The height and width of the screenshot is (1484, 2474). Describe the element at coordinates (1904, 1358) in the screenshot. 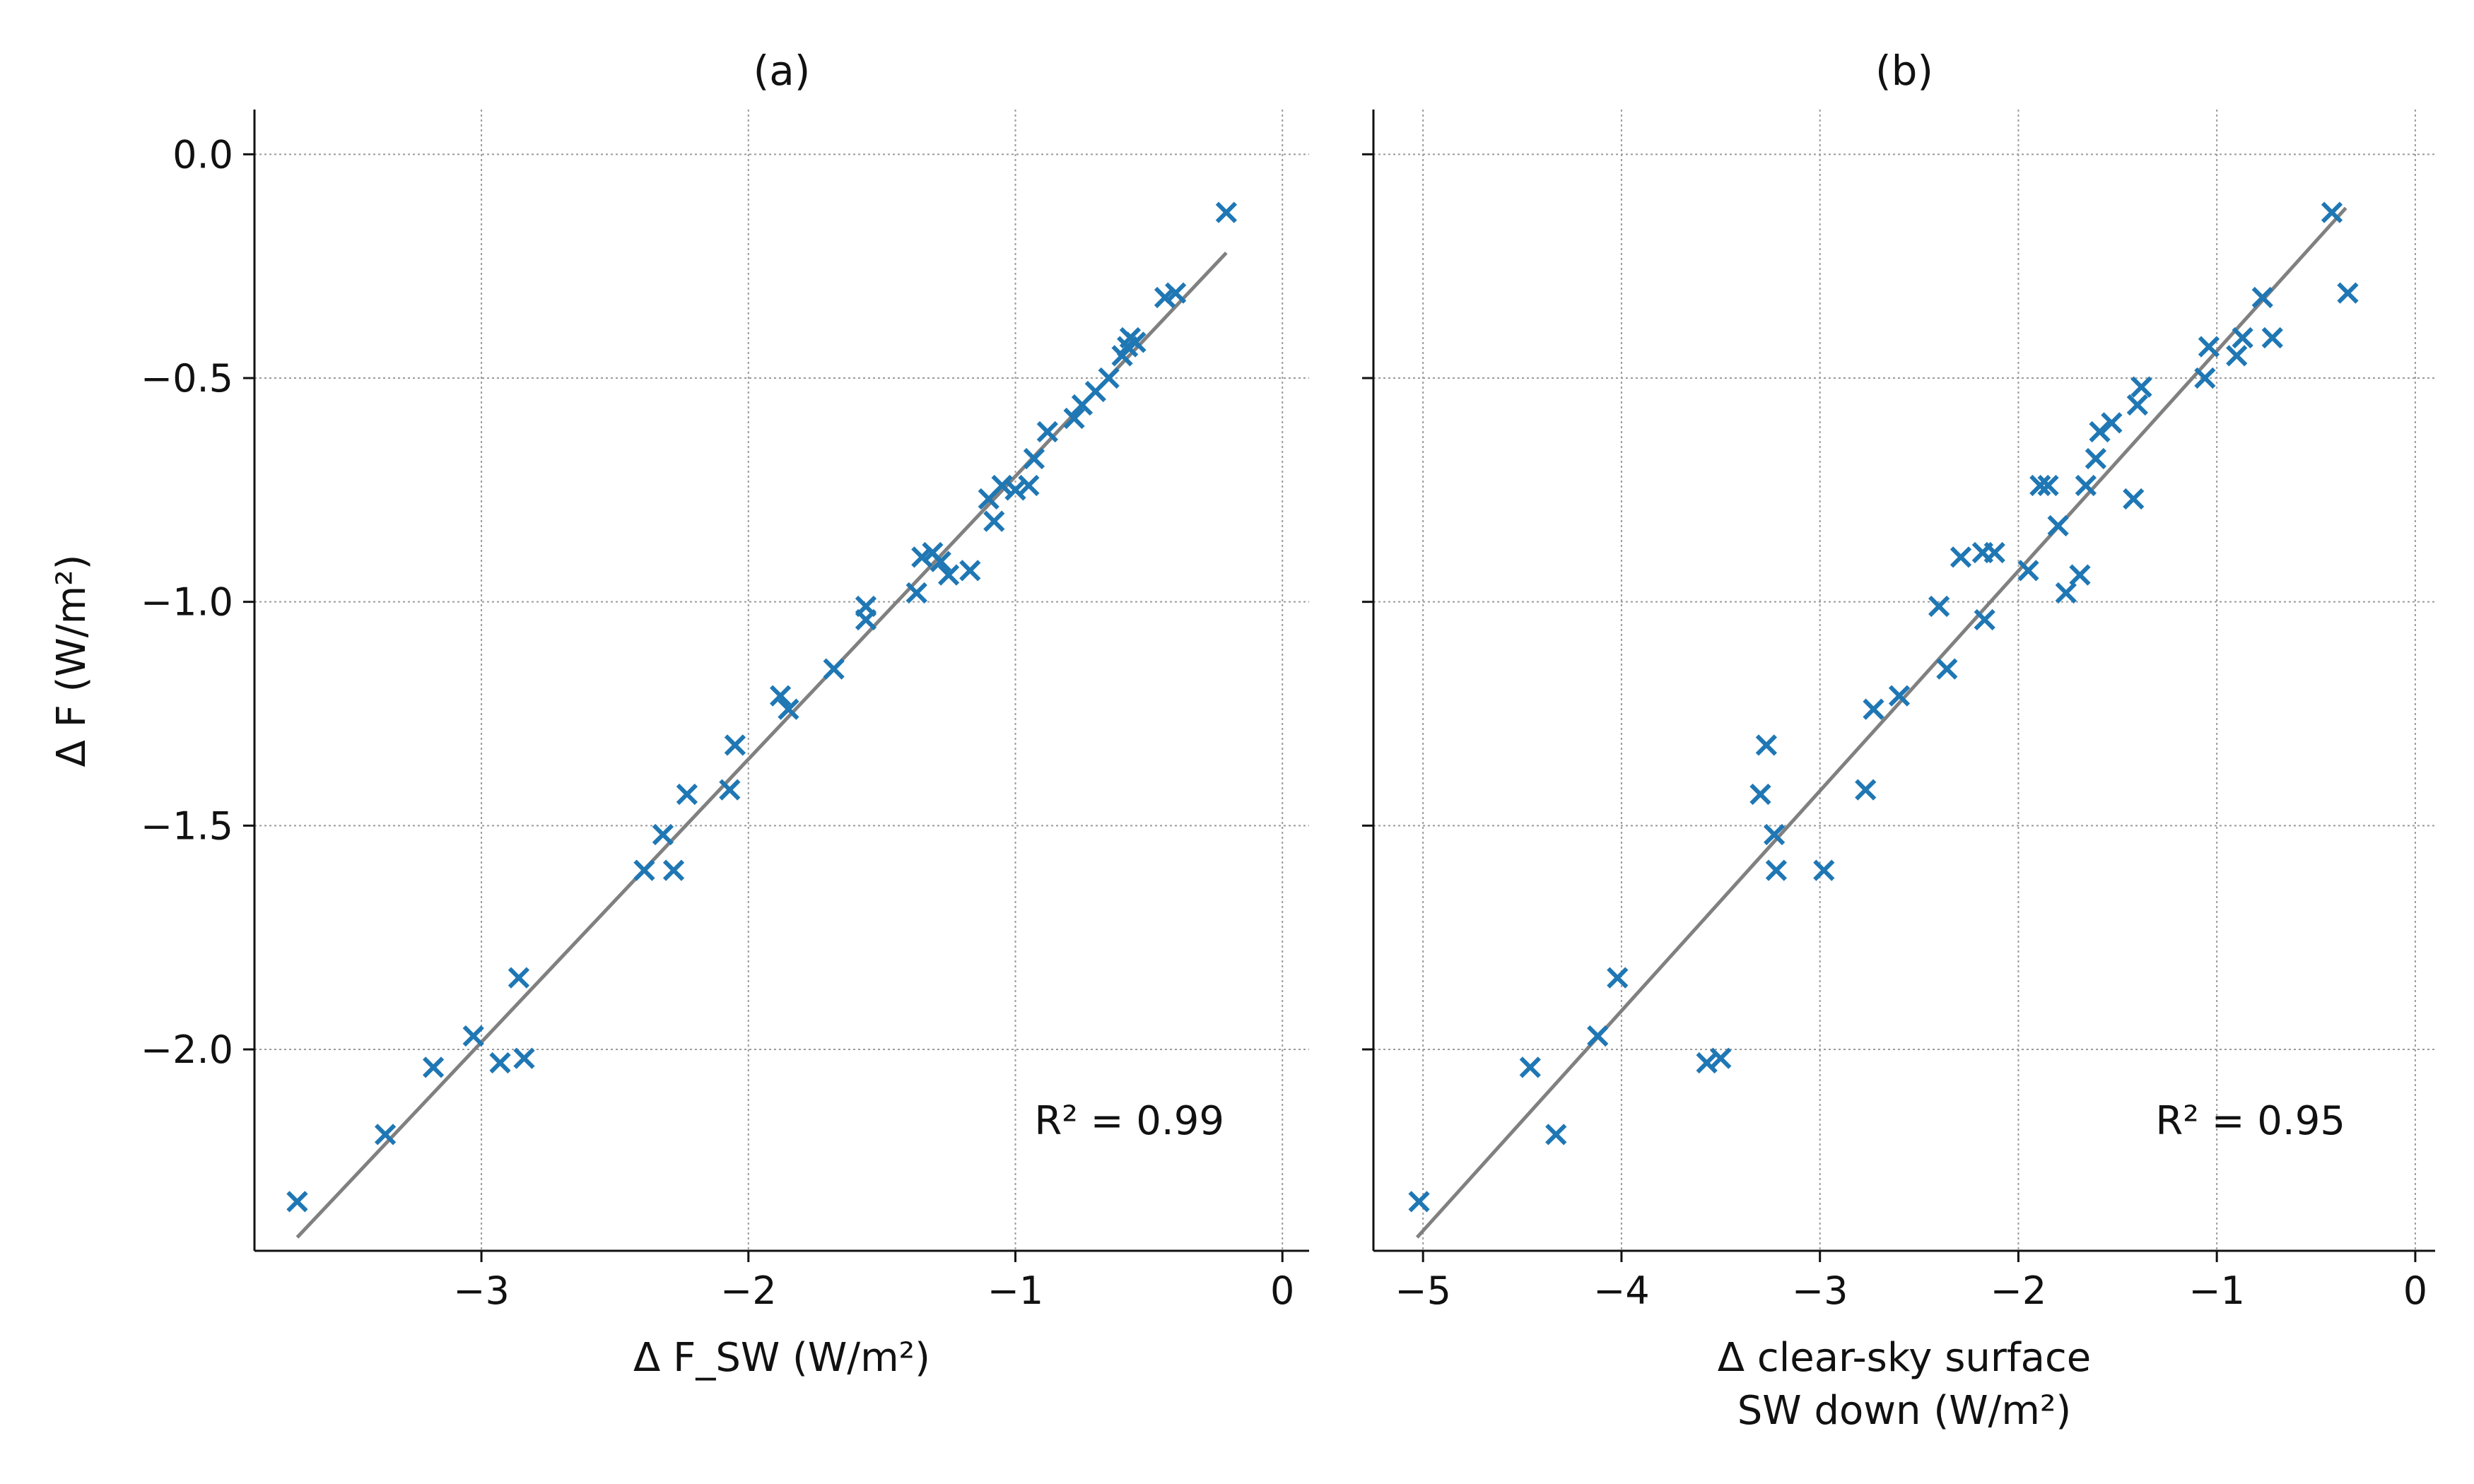

I see `panel-b-xlabel-line1: Δ clear-sky surface` at that location.